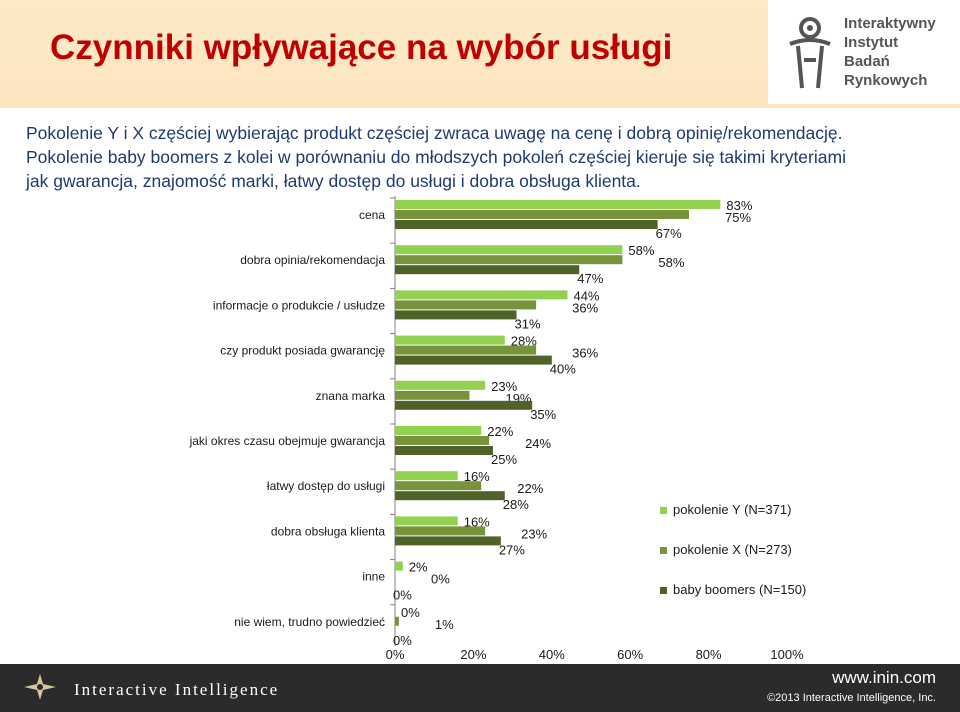 This screenshot has width=960, height=712. What do you see at coordinates (372, 215) in the screenshot?
I see `category-label: cena` at bounding box center [372, 215].